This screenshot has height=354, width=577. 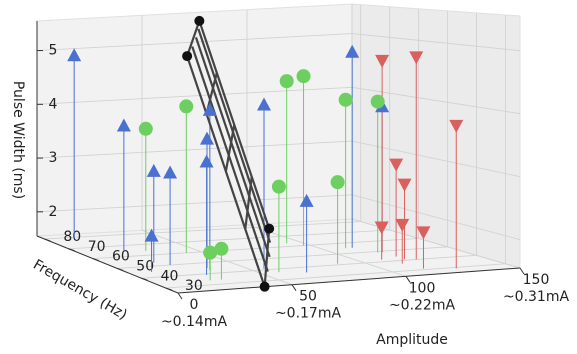 I want to click on z-tick-label: 3, so click(x=53, y=158).